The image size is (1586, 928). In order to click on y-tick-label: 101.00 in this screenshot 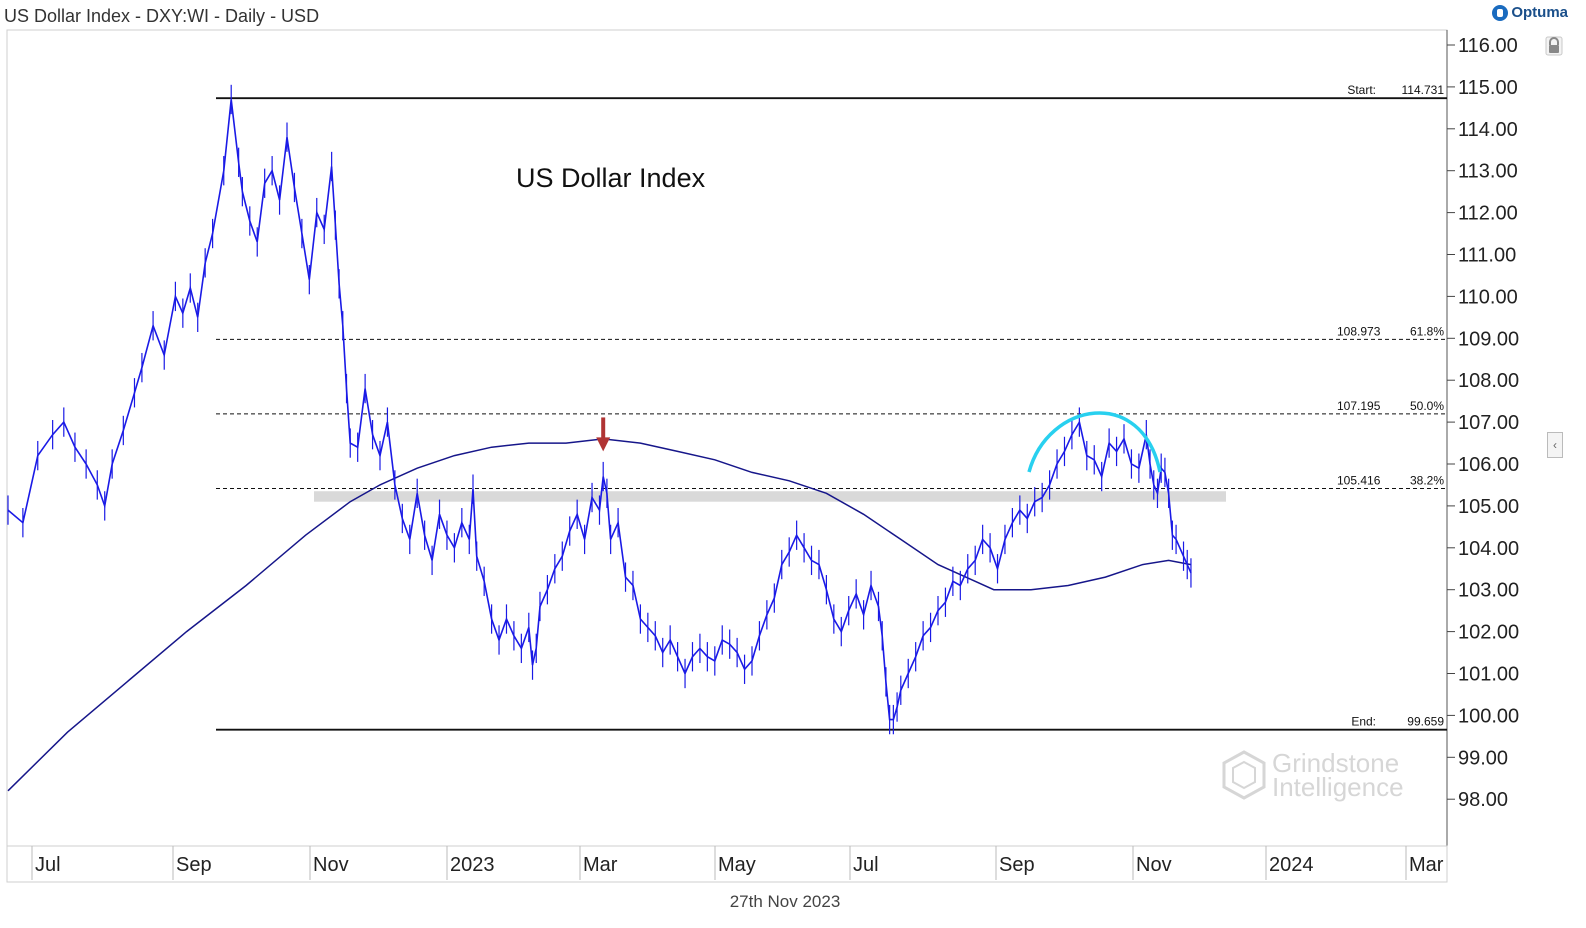, I will do `click(1488, 675)`.